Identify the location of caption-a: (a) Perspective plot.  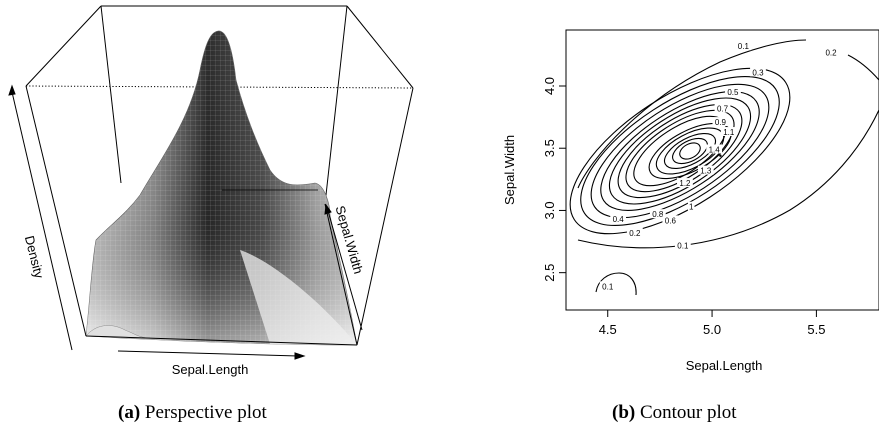
(192, 413).